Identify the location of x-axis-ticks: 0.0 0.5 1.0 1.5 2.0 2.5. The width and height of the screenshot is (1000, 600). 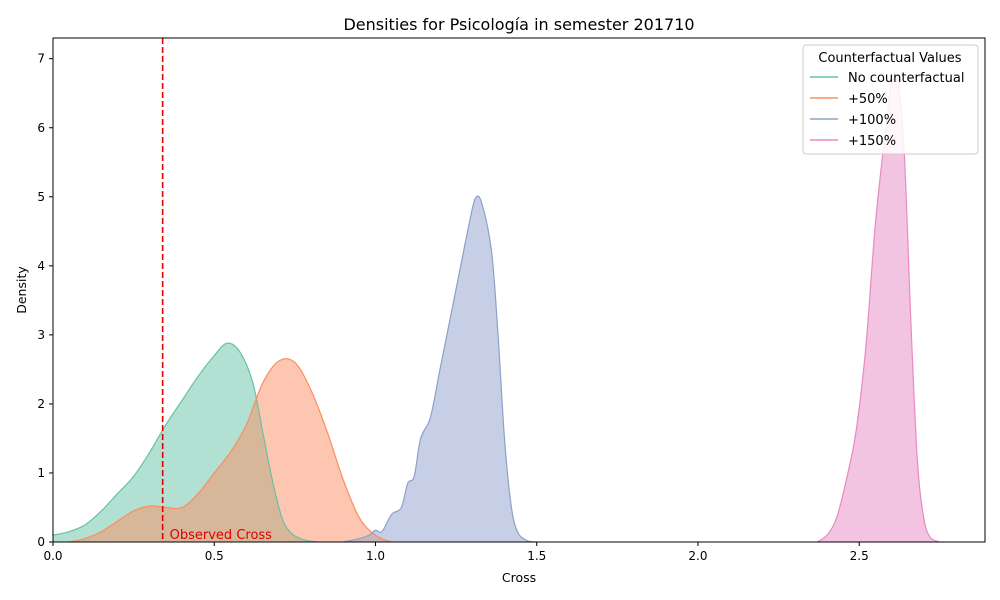
(456, 552).